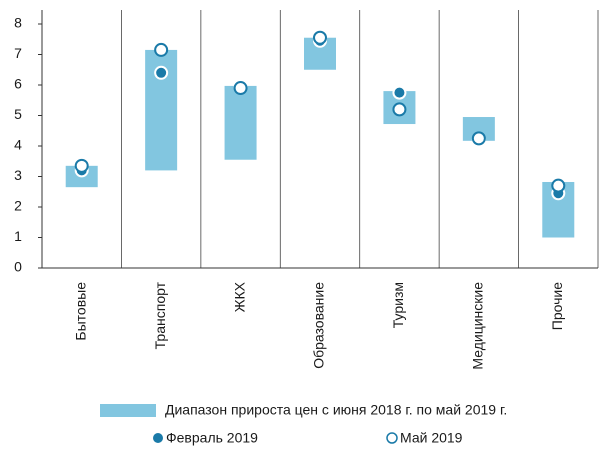 This screenshot has width=606, height=451. Describe the element at coordinates (398, 305) in the screenshot. I see `x-tick-label: Туризм` at that location.